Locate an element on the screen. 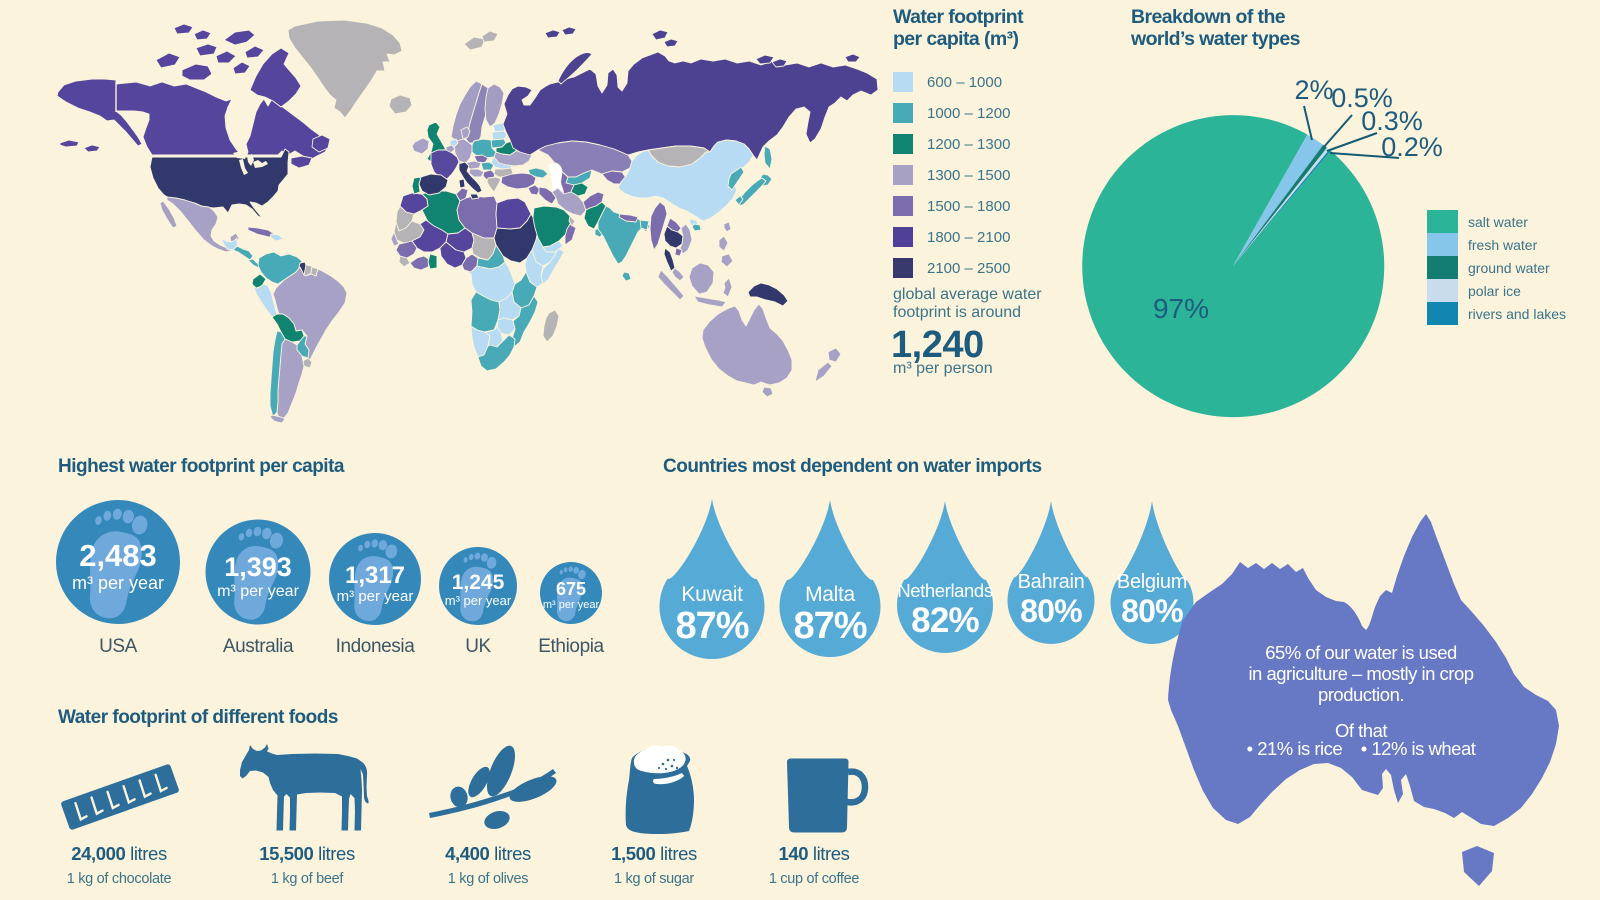  svg-text: 1200 – 1300 is located at coordinates (968, 144).